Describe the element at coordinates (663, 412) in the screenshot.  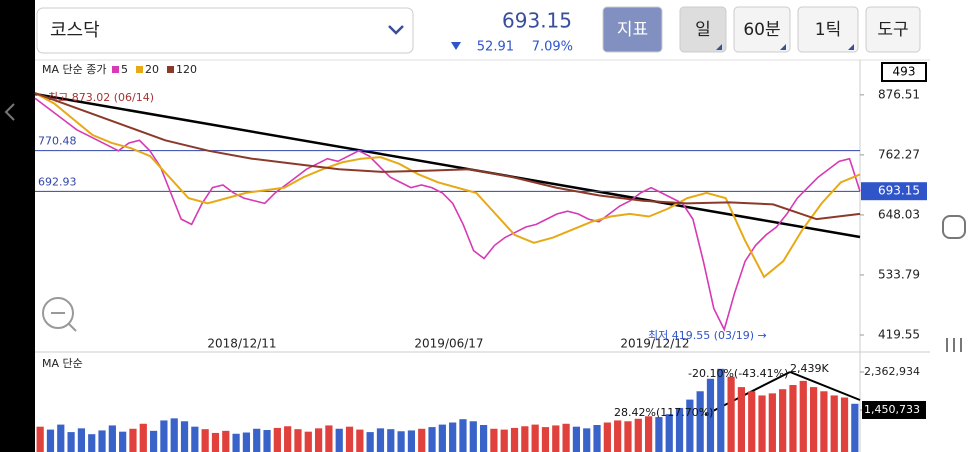
I see `volume-annotation: 28.42%(117.70%)` at that location.